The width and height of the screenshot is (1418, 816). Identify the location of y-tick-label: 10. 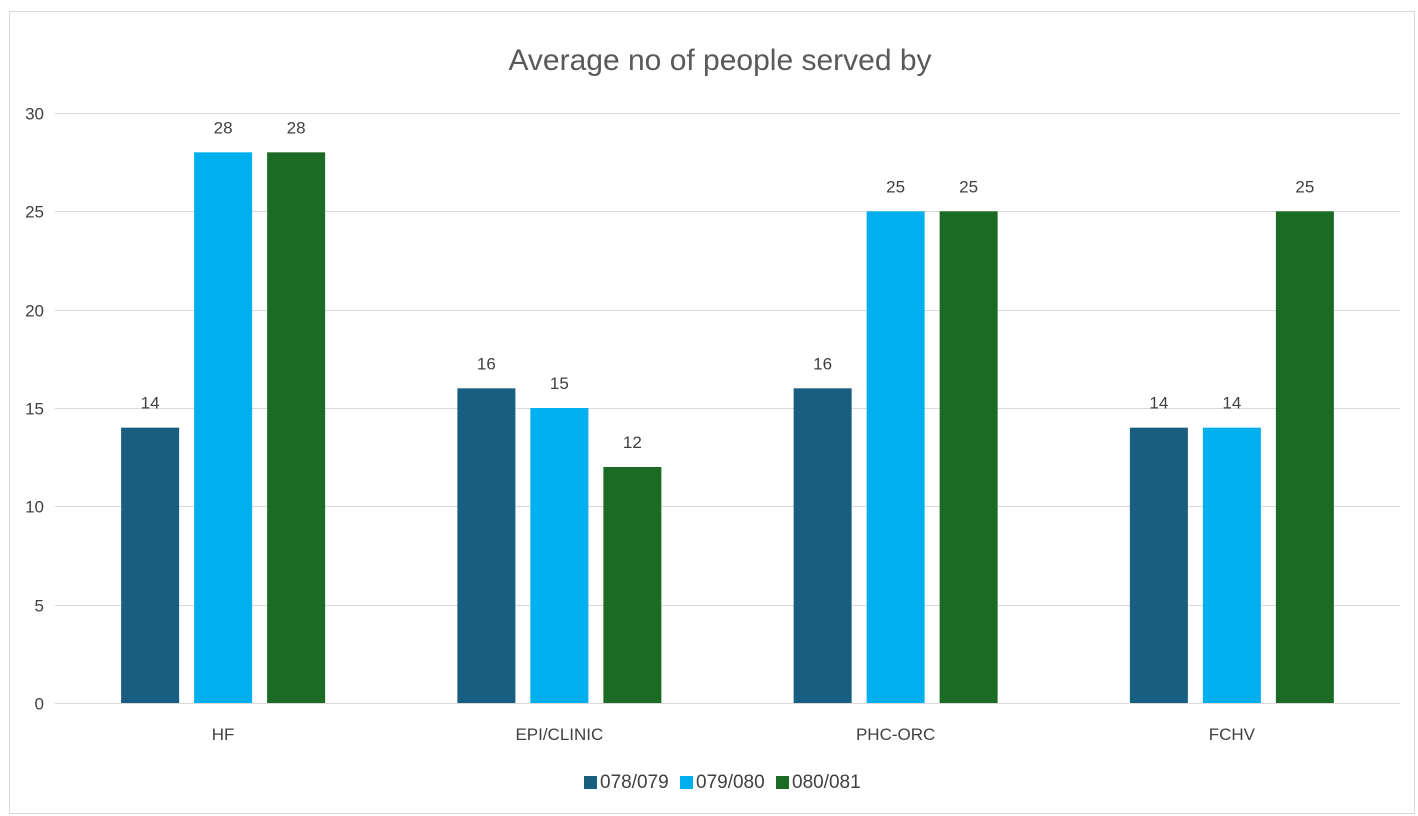
(34, 507).